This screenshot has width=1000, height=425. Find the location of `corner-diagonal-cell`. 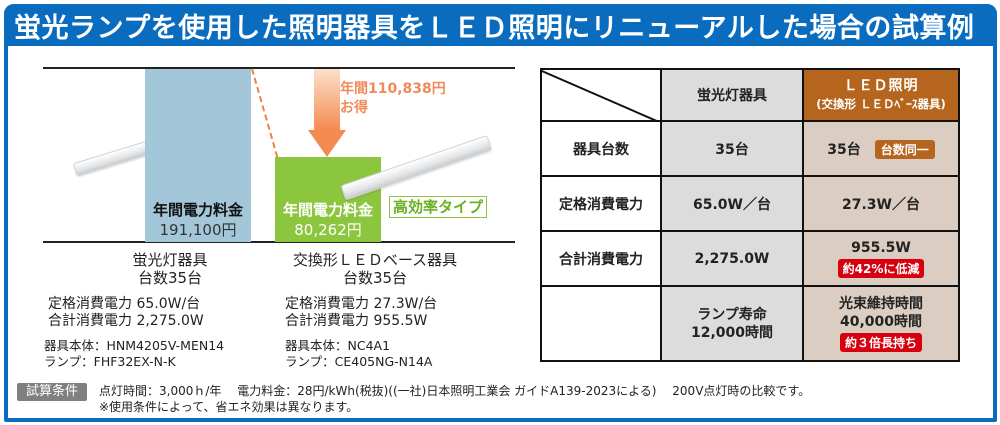

corner-diagonal-cell is located at coordinates (601, 95).